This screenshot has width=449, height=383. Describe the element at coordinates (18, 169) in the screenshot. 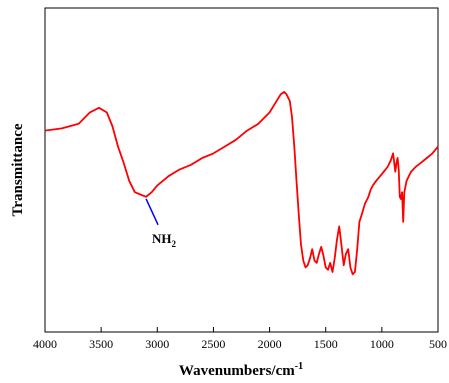

I see `y-axis-title: Transmittance` at that location.